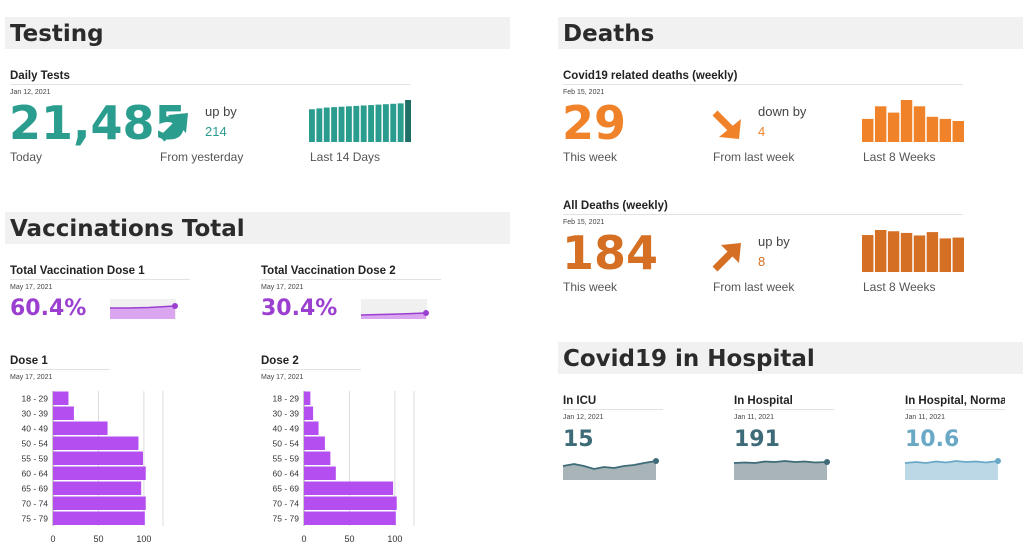 Image resolution: width=1023 pixels, height=556 pixels. What do you see at coordinates (48, 308) in the screenshot?
I see `dose1-total-value: 60.4%` at bounding box center [48, 308].